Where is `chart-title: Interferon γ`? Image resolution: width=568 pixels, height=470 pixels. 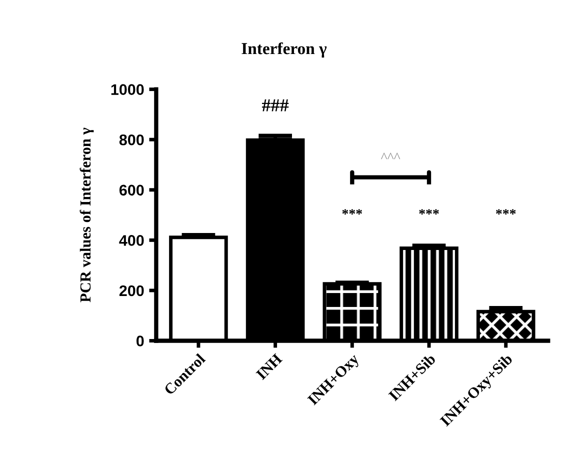 chart-title: Interferon γ is located at coordinates (284, 50).